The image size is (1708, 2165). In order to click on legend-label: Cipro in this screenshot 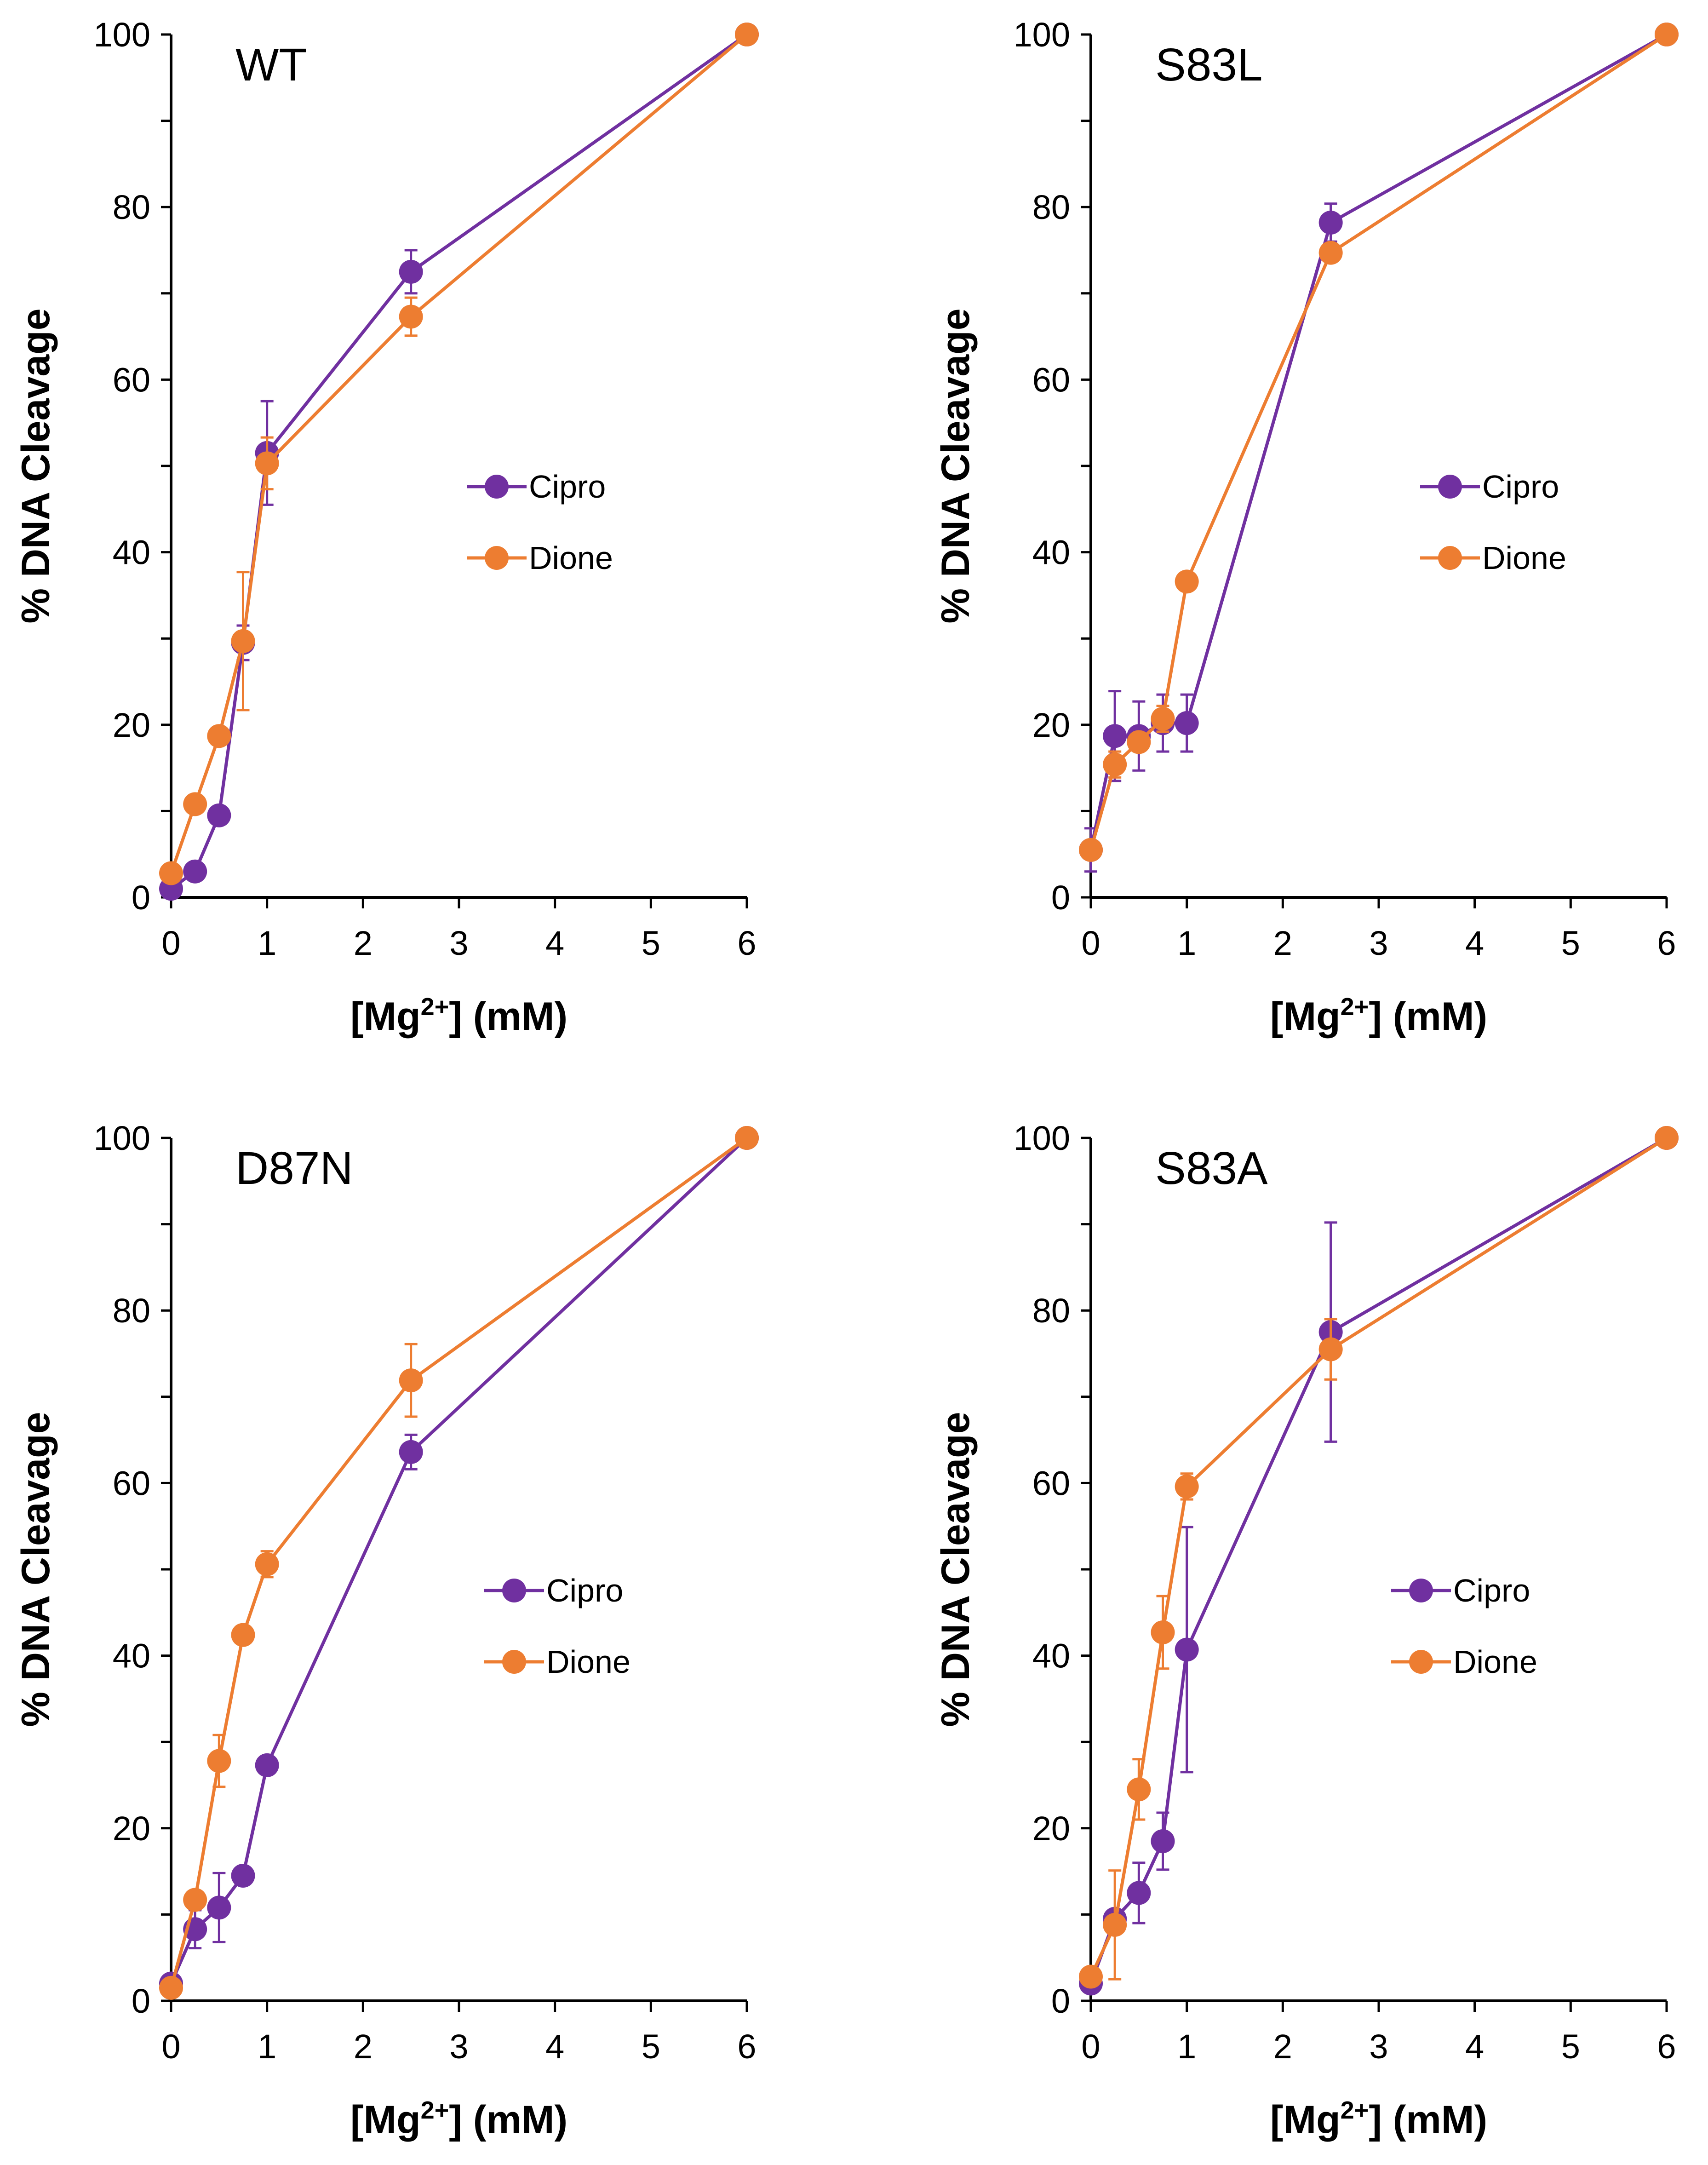, I will do `click(1491, 1590)`.